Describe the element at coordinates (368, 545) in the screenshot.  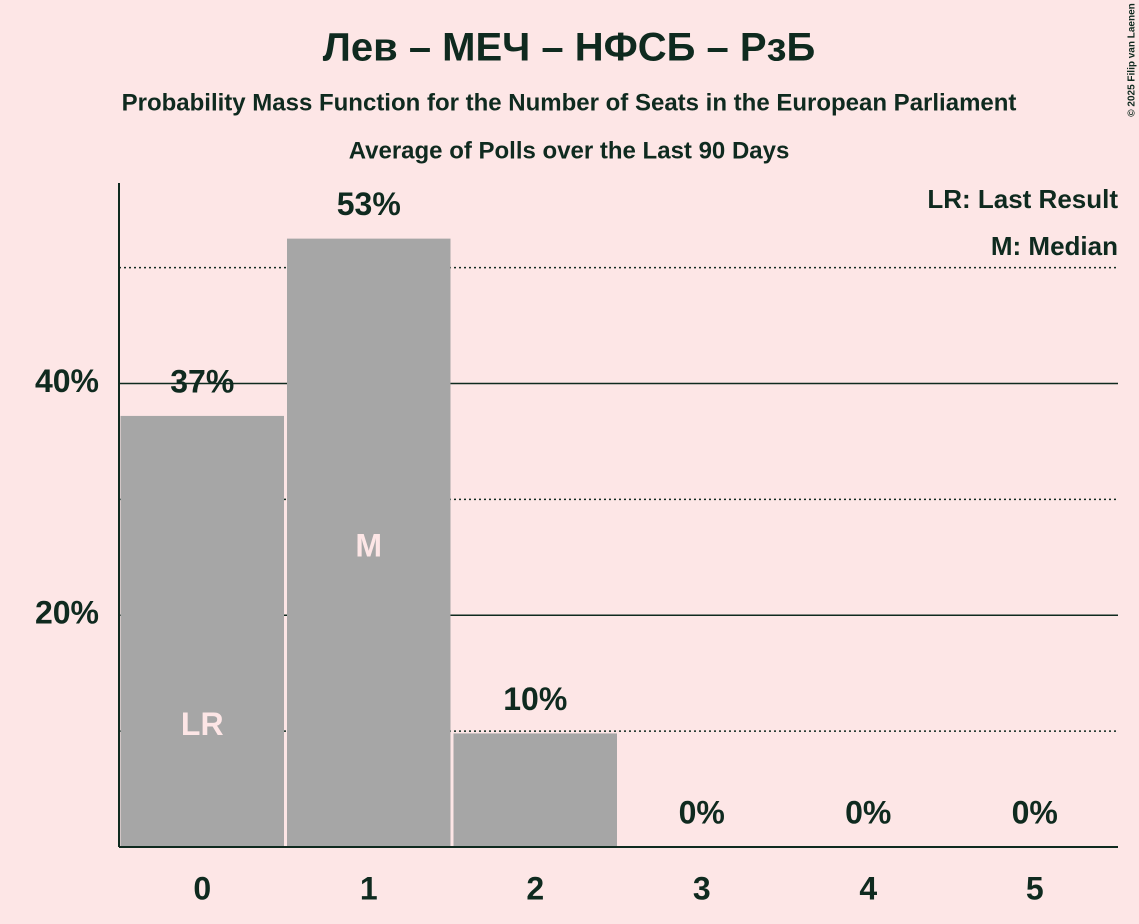
I see `bar-annotation: M` at that location.